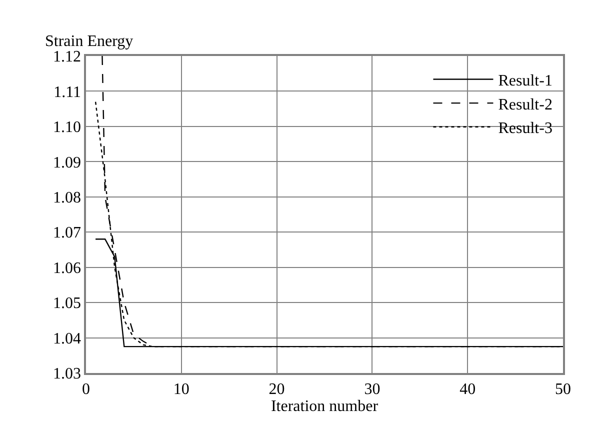 Image resolution: width=589 pixels, height=435 pixels. I want to click on legend-label: Result-1, so click(525, 81).